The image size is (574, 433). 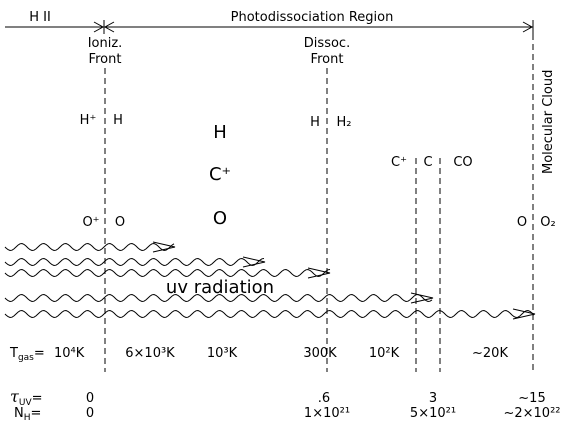 What do you see at coordinates (13, 353) in the screenshot?
I see `symbol: T` at bounding box center [13, 353].